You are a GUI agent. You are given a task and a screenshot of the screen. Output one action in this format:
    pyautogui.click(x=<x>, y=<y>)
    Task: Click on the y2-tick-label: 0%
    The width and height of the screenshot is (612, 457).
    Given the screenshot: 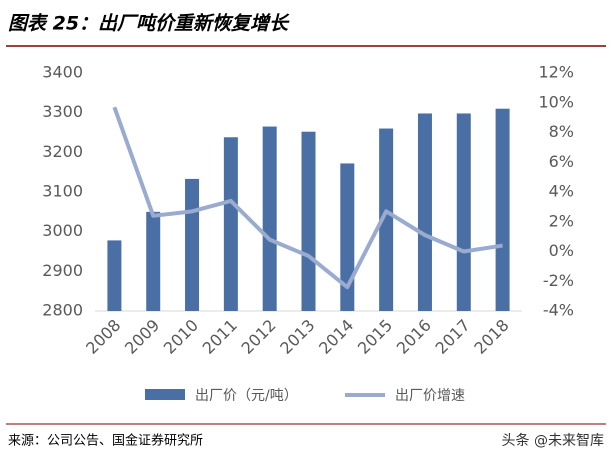 What is the action you would take?
    pyautogui.click(x=561, y=250)
    